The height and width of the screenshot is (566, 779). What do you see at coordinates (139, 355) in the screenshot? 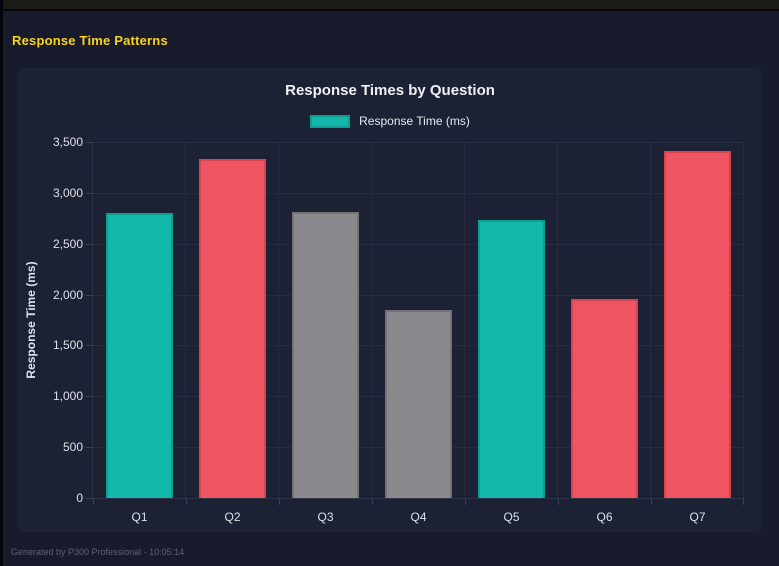
I see `bar-q1` at bounding box center [139, 355].